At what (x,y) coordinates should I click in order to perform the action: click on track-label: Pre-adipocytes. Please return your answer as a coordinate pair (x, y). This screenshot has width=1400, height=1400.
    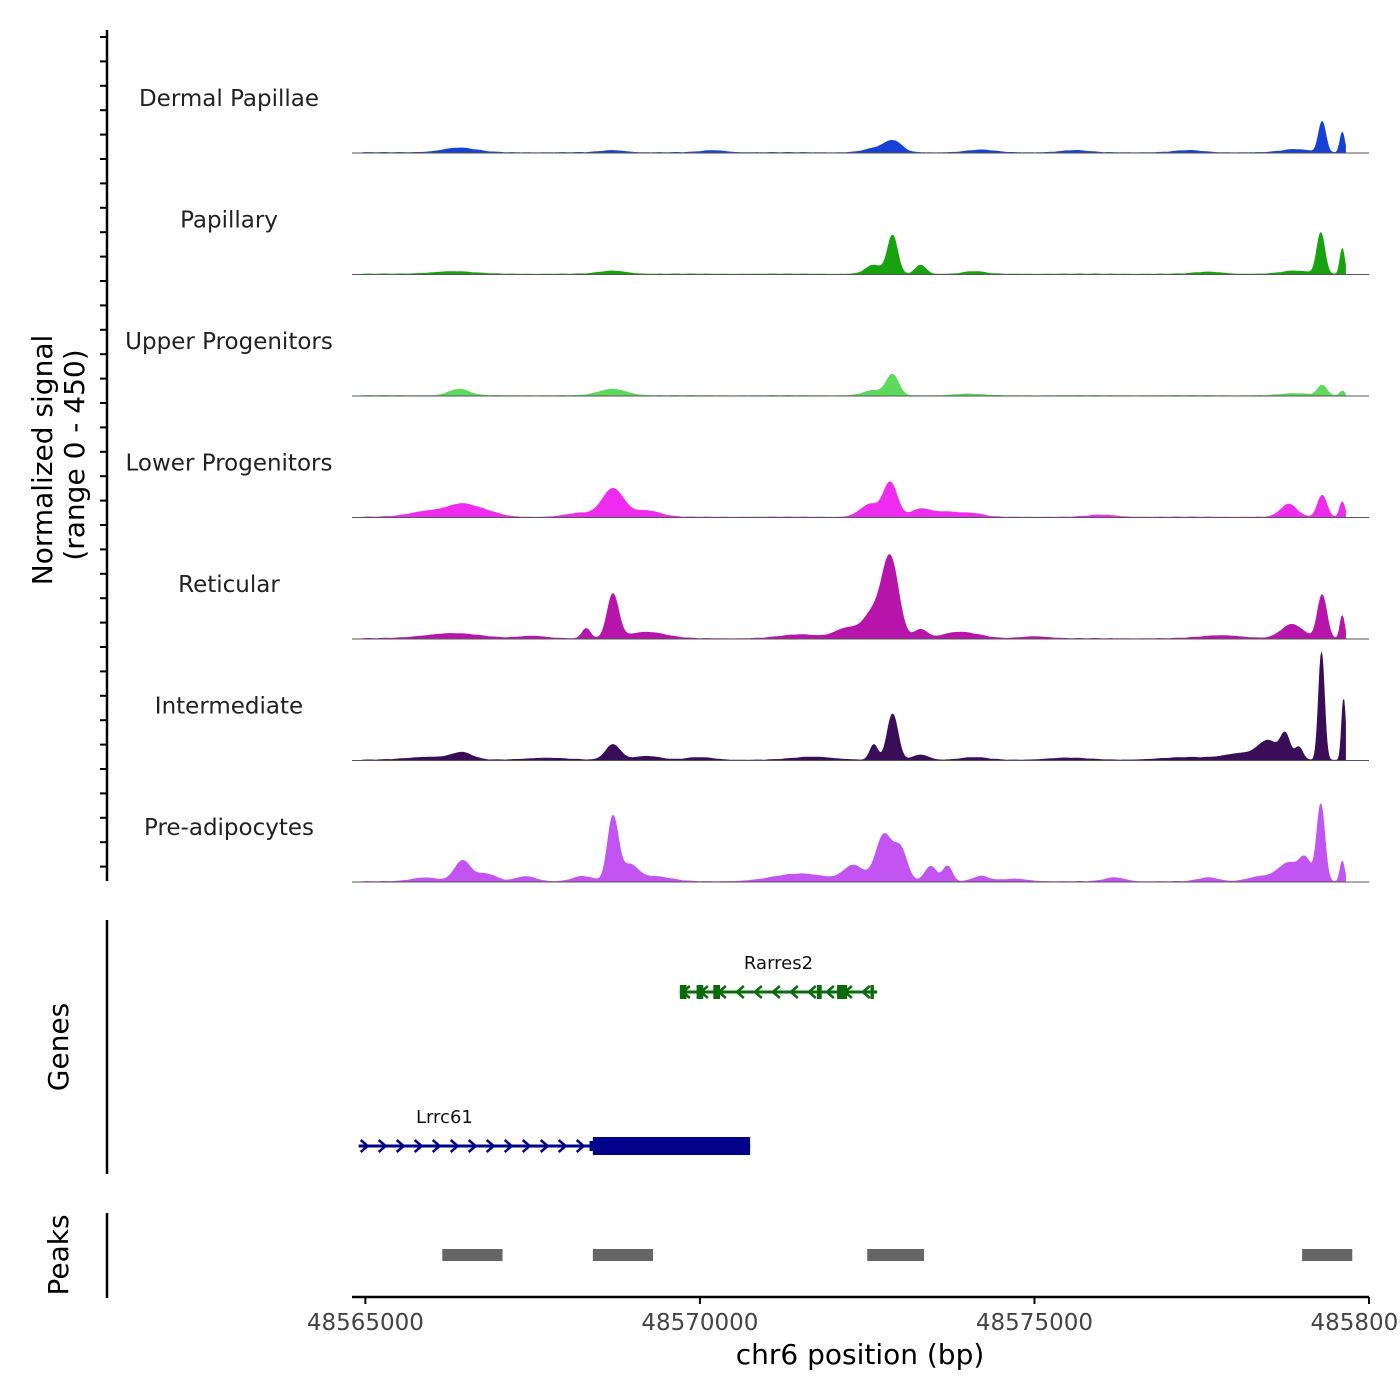
    Looking at the image, I should click on (229, 828).